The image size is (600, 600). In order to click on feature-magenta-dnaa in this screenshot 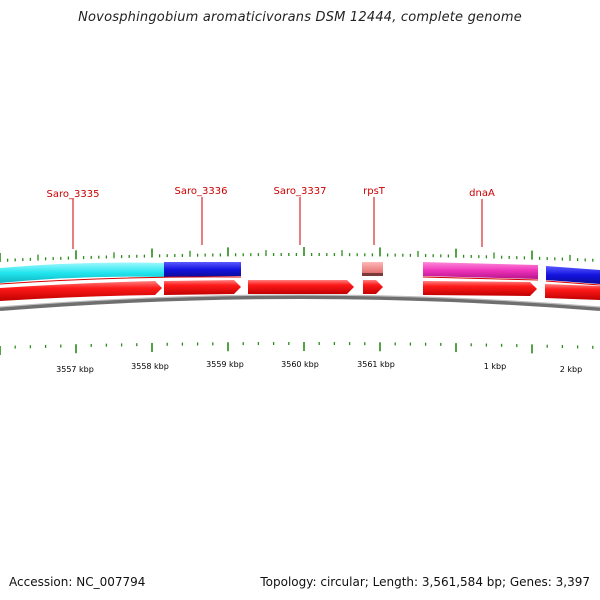, I will do `click(480, 270)`.